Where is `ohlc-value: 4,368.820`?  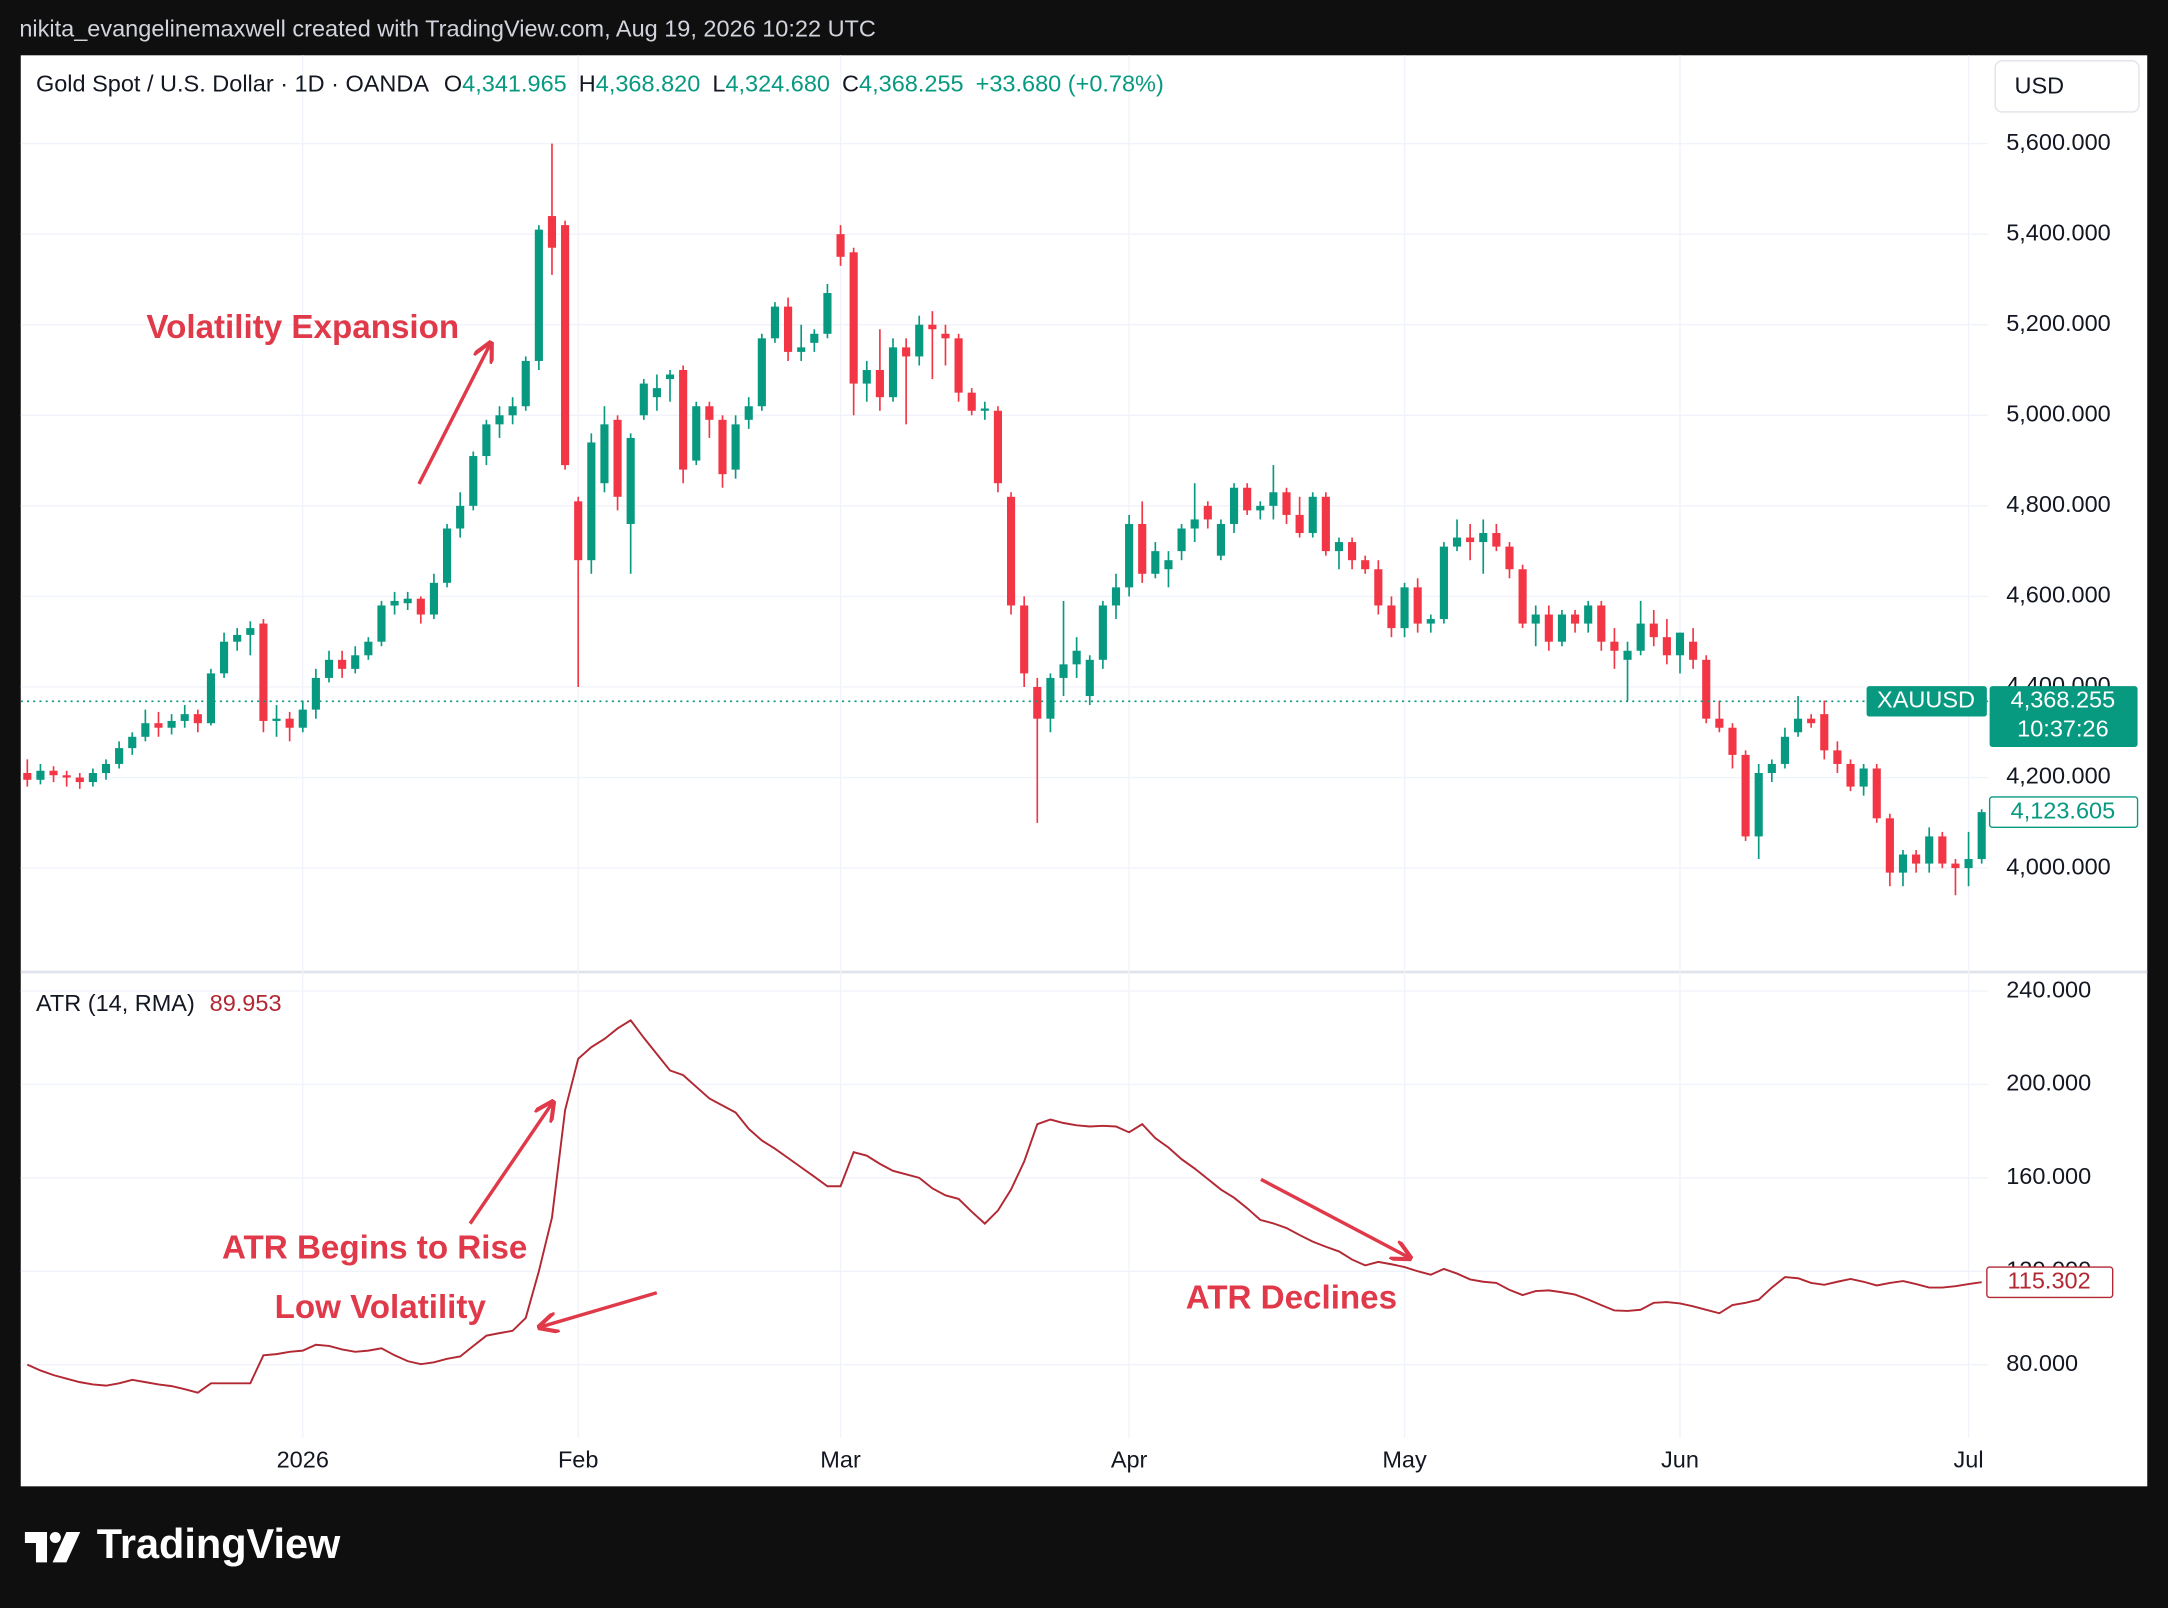 ohlc-value: 4,368.820 is located at coordinates (648, 84).